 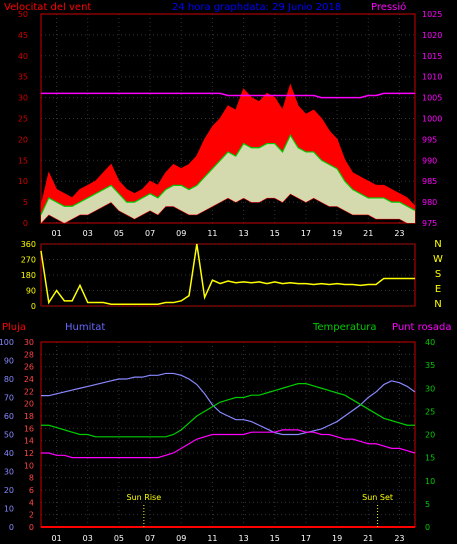 I want to click on rain-y-tick-label: 22, so click(x=29, y=391).